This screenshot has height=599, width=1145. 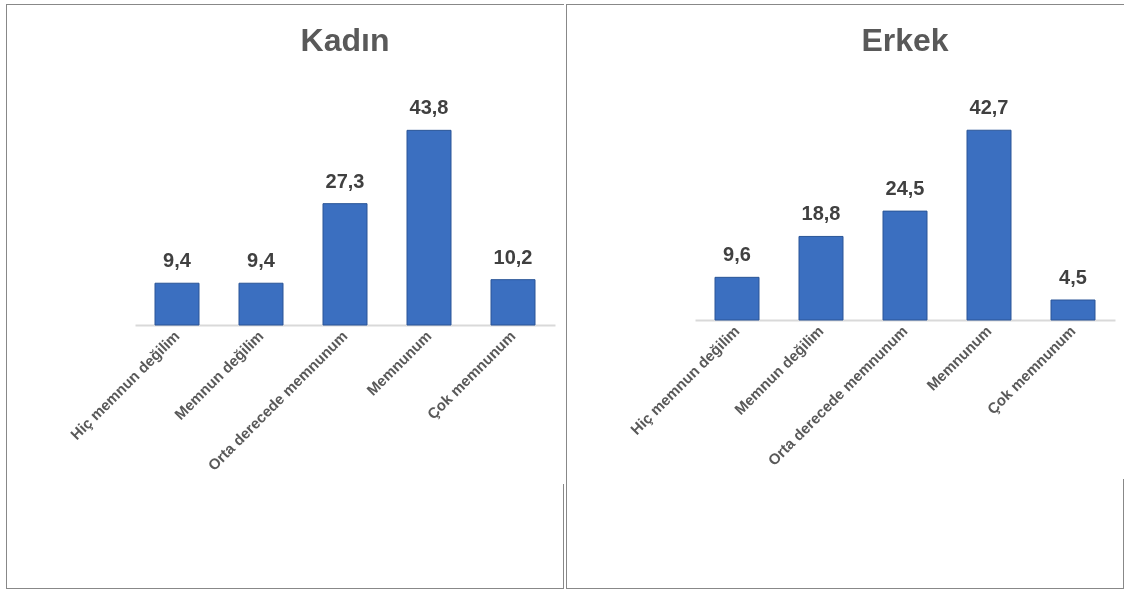 What do you see at coordinates (1073, 277) in the screenshot?
I see `data-label: 4,5` at bounding box center [1073, 277].